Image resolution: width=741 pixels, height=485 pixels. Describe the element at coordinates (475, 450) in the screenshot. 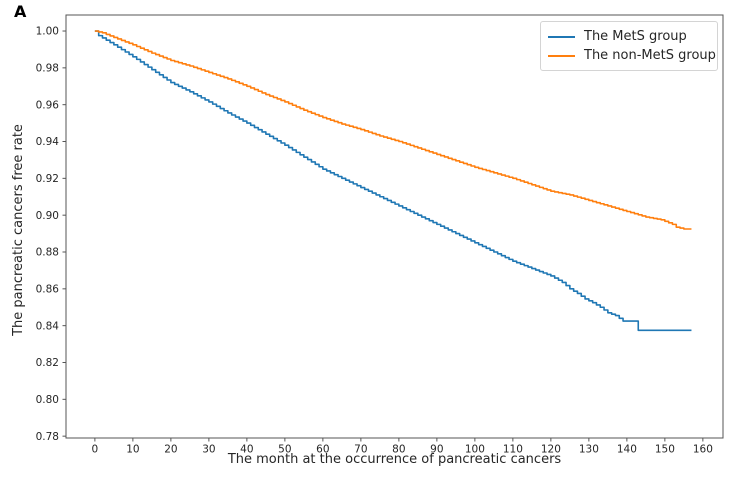

I see `x-tick-label: 100` at that location.